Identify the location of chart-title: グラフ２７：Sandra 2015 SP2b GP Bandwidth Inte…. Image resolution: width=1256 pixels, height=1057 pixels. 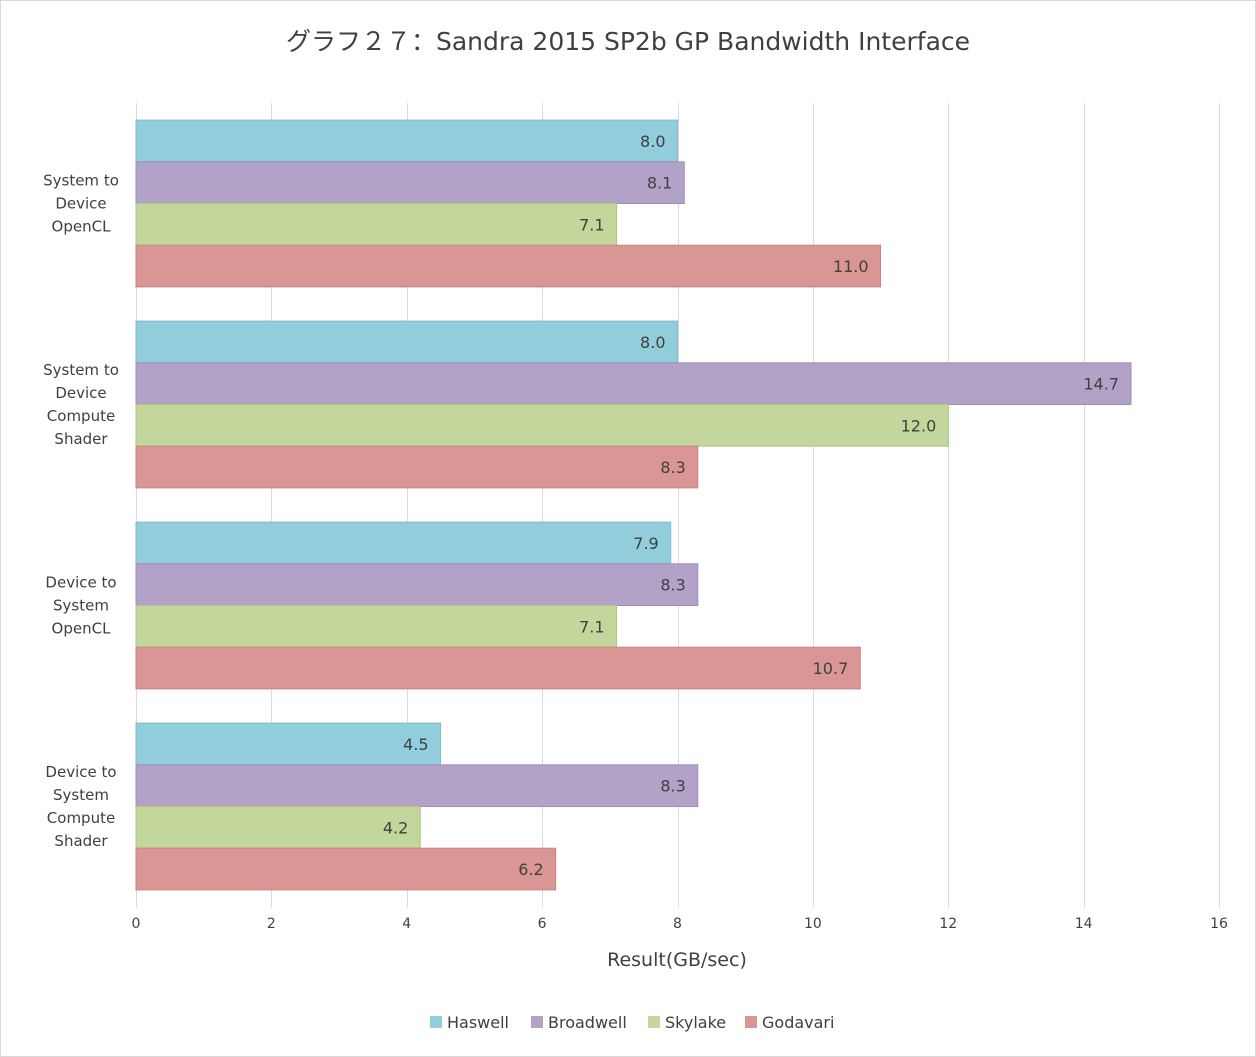
(628, 41).